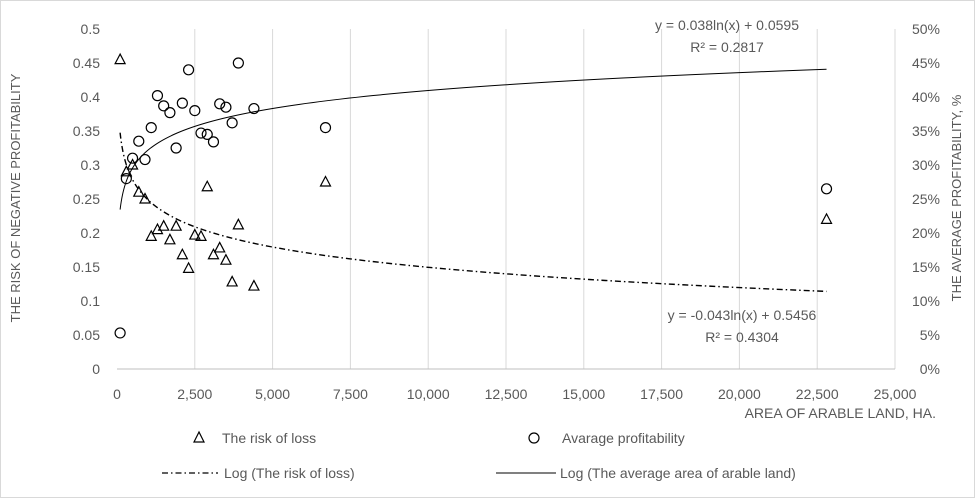 This screenshot has width=975, height=503. What do you see at coordinates (199, 436) in the screenshot?
I see `legend-triangle-marker` at bounding box center [199, 436].